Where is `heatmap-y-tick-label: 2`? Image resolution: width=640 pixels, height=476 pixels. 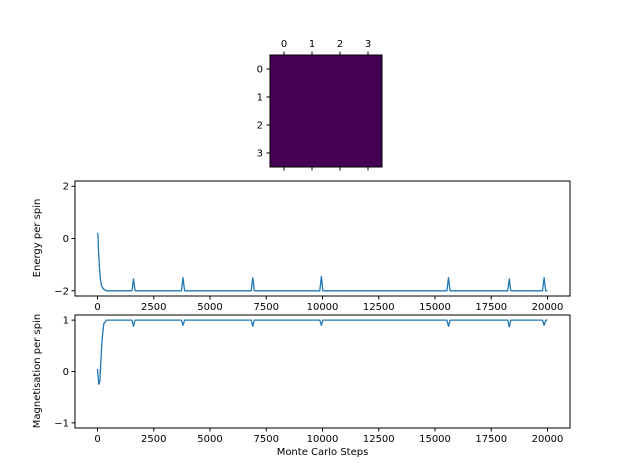 heatmap-y-tick-label: 2 is located at coordinates (260, 126).